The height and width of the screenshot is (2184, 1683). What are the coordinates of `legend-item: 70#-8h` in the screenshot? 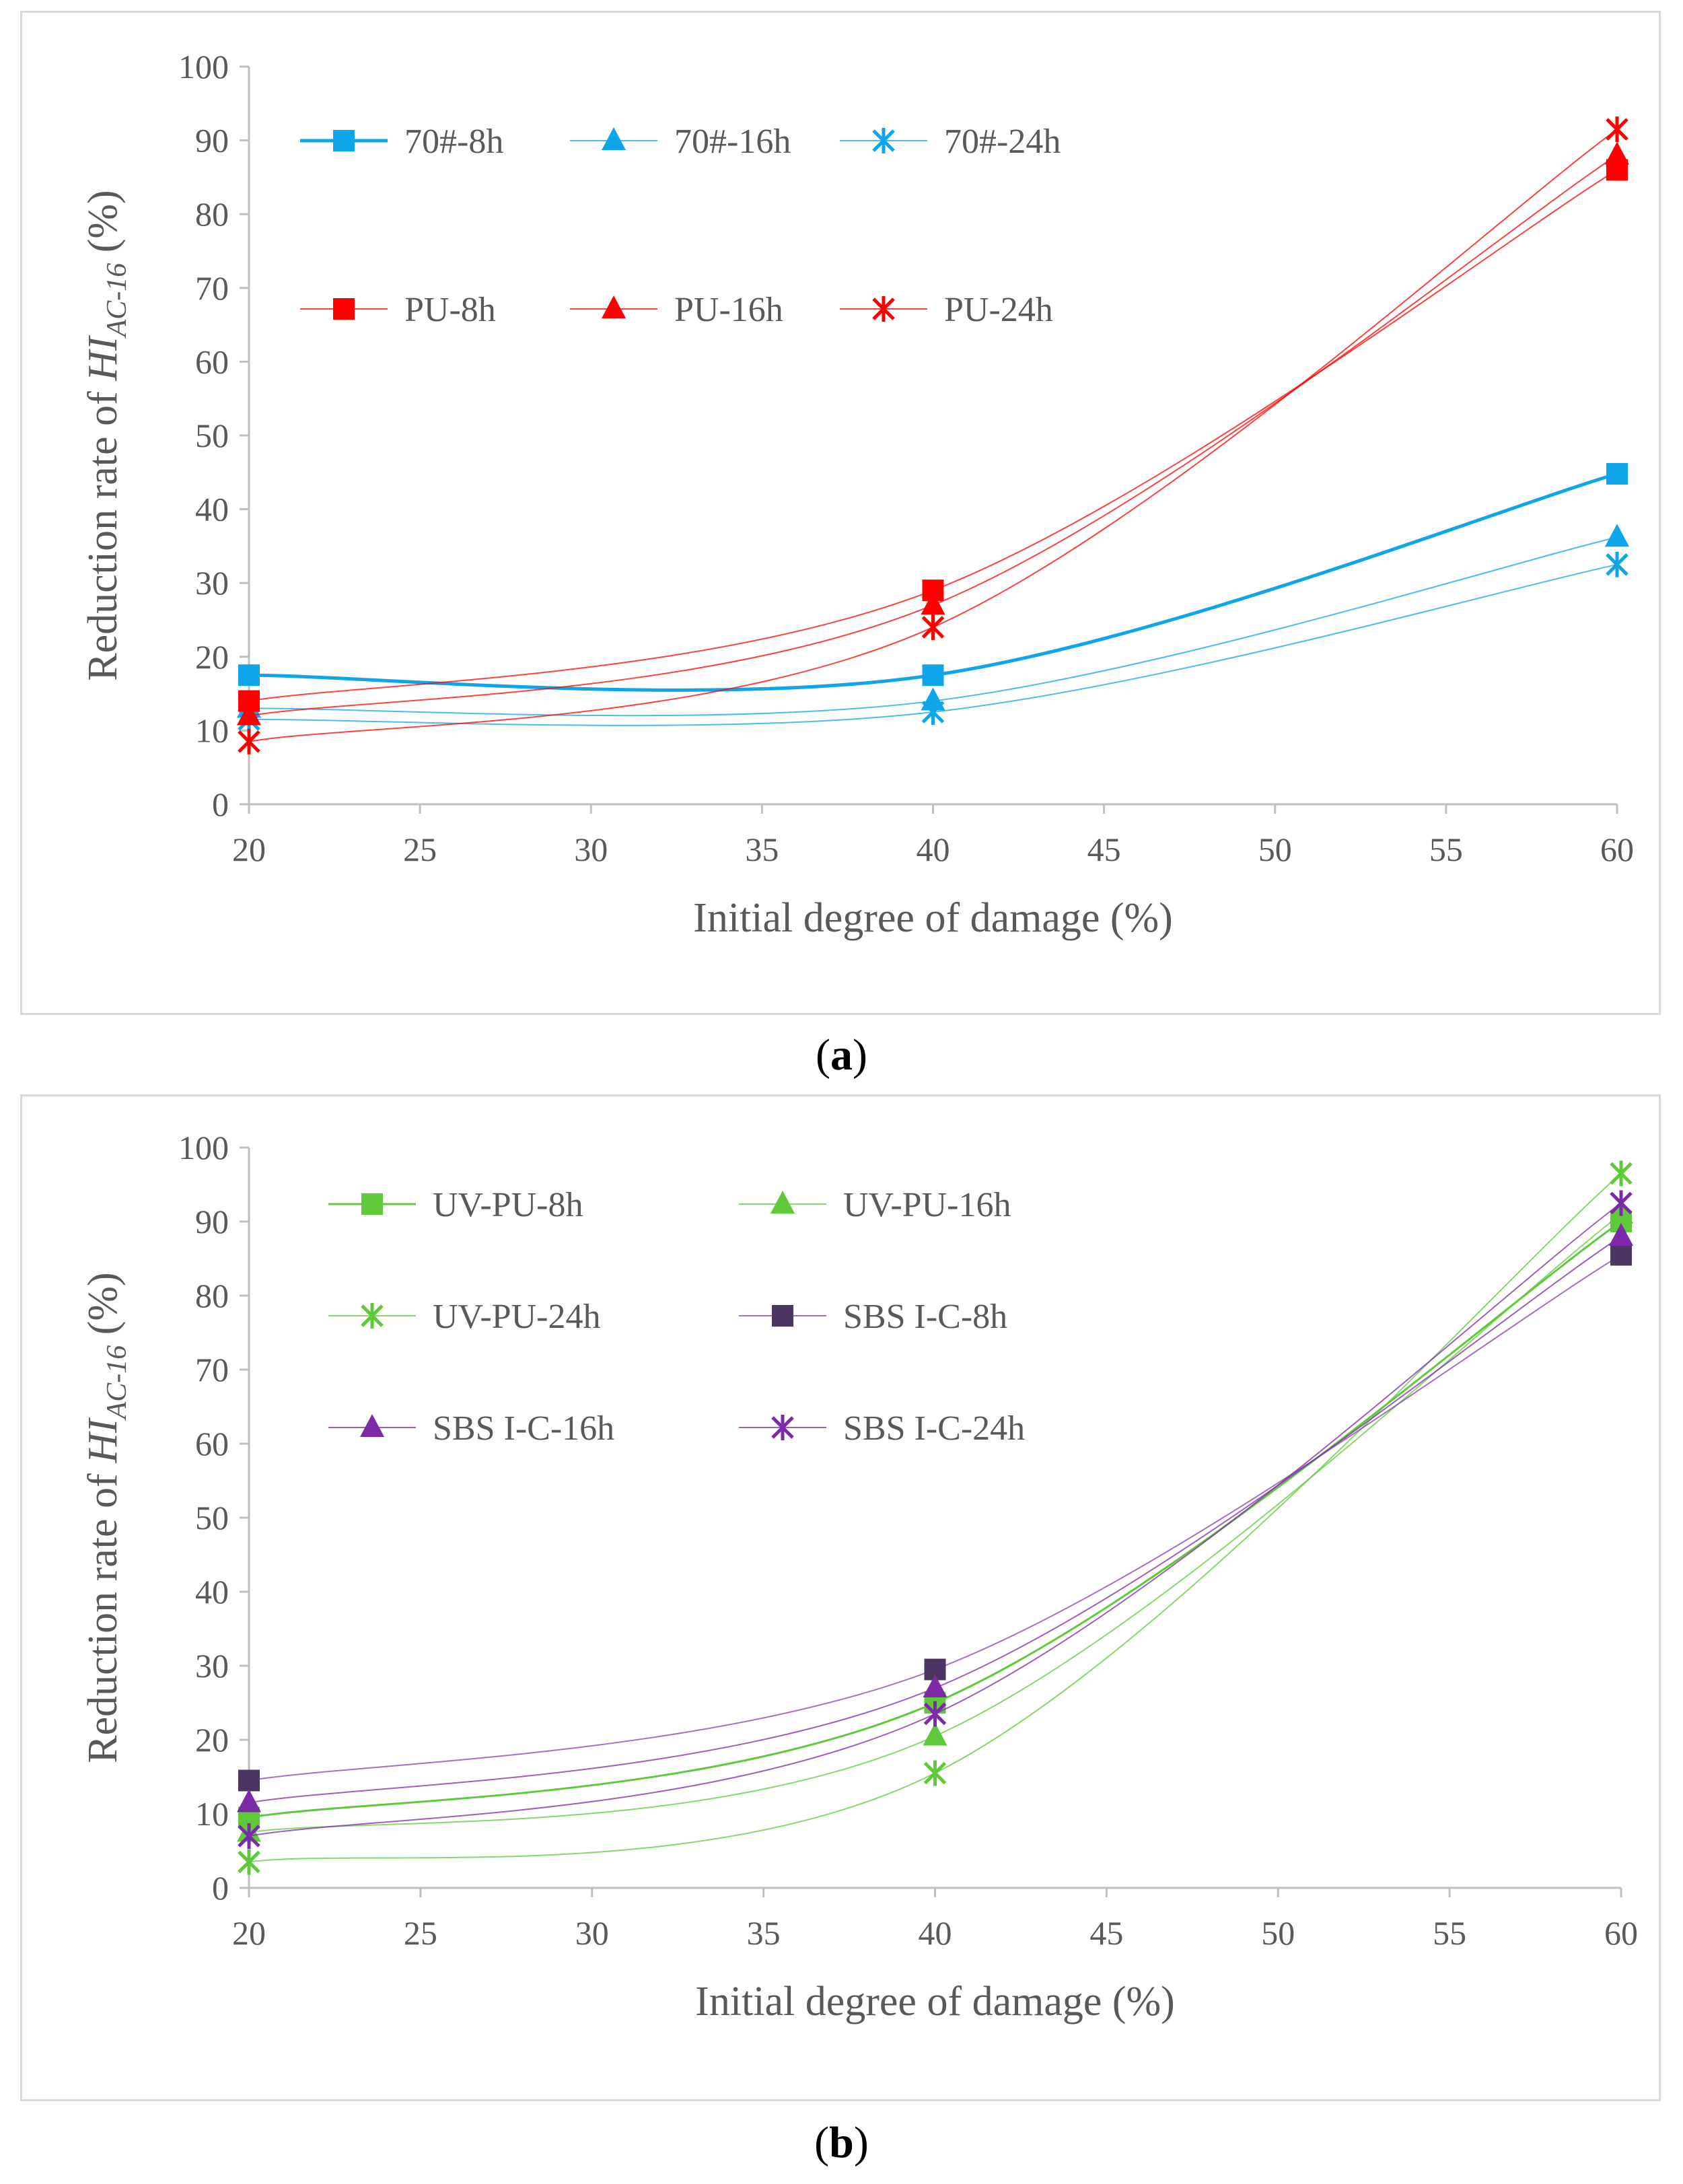 It's located at (401, 141).